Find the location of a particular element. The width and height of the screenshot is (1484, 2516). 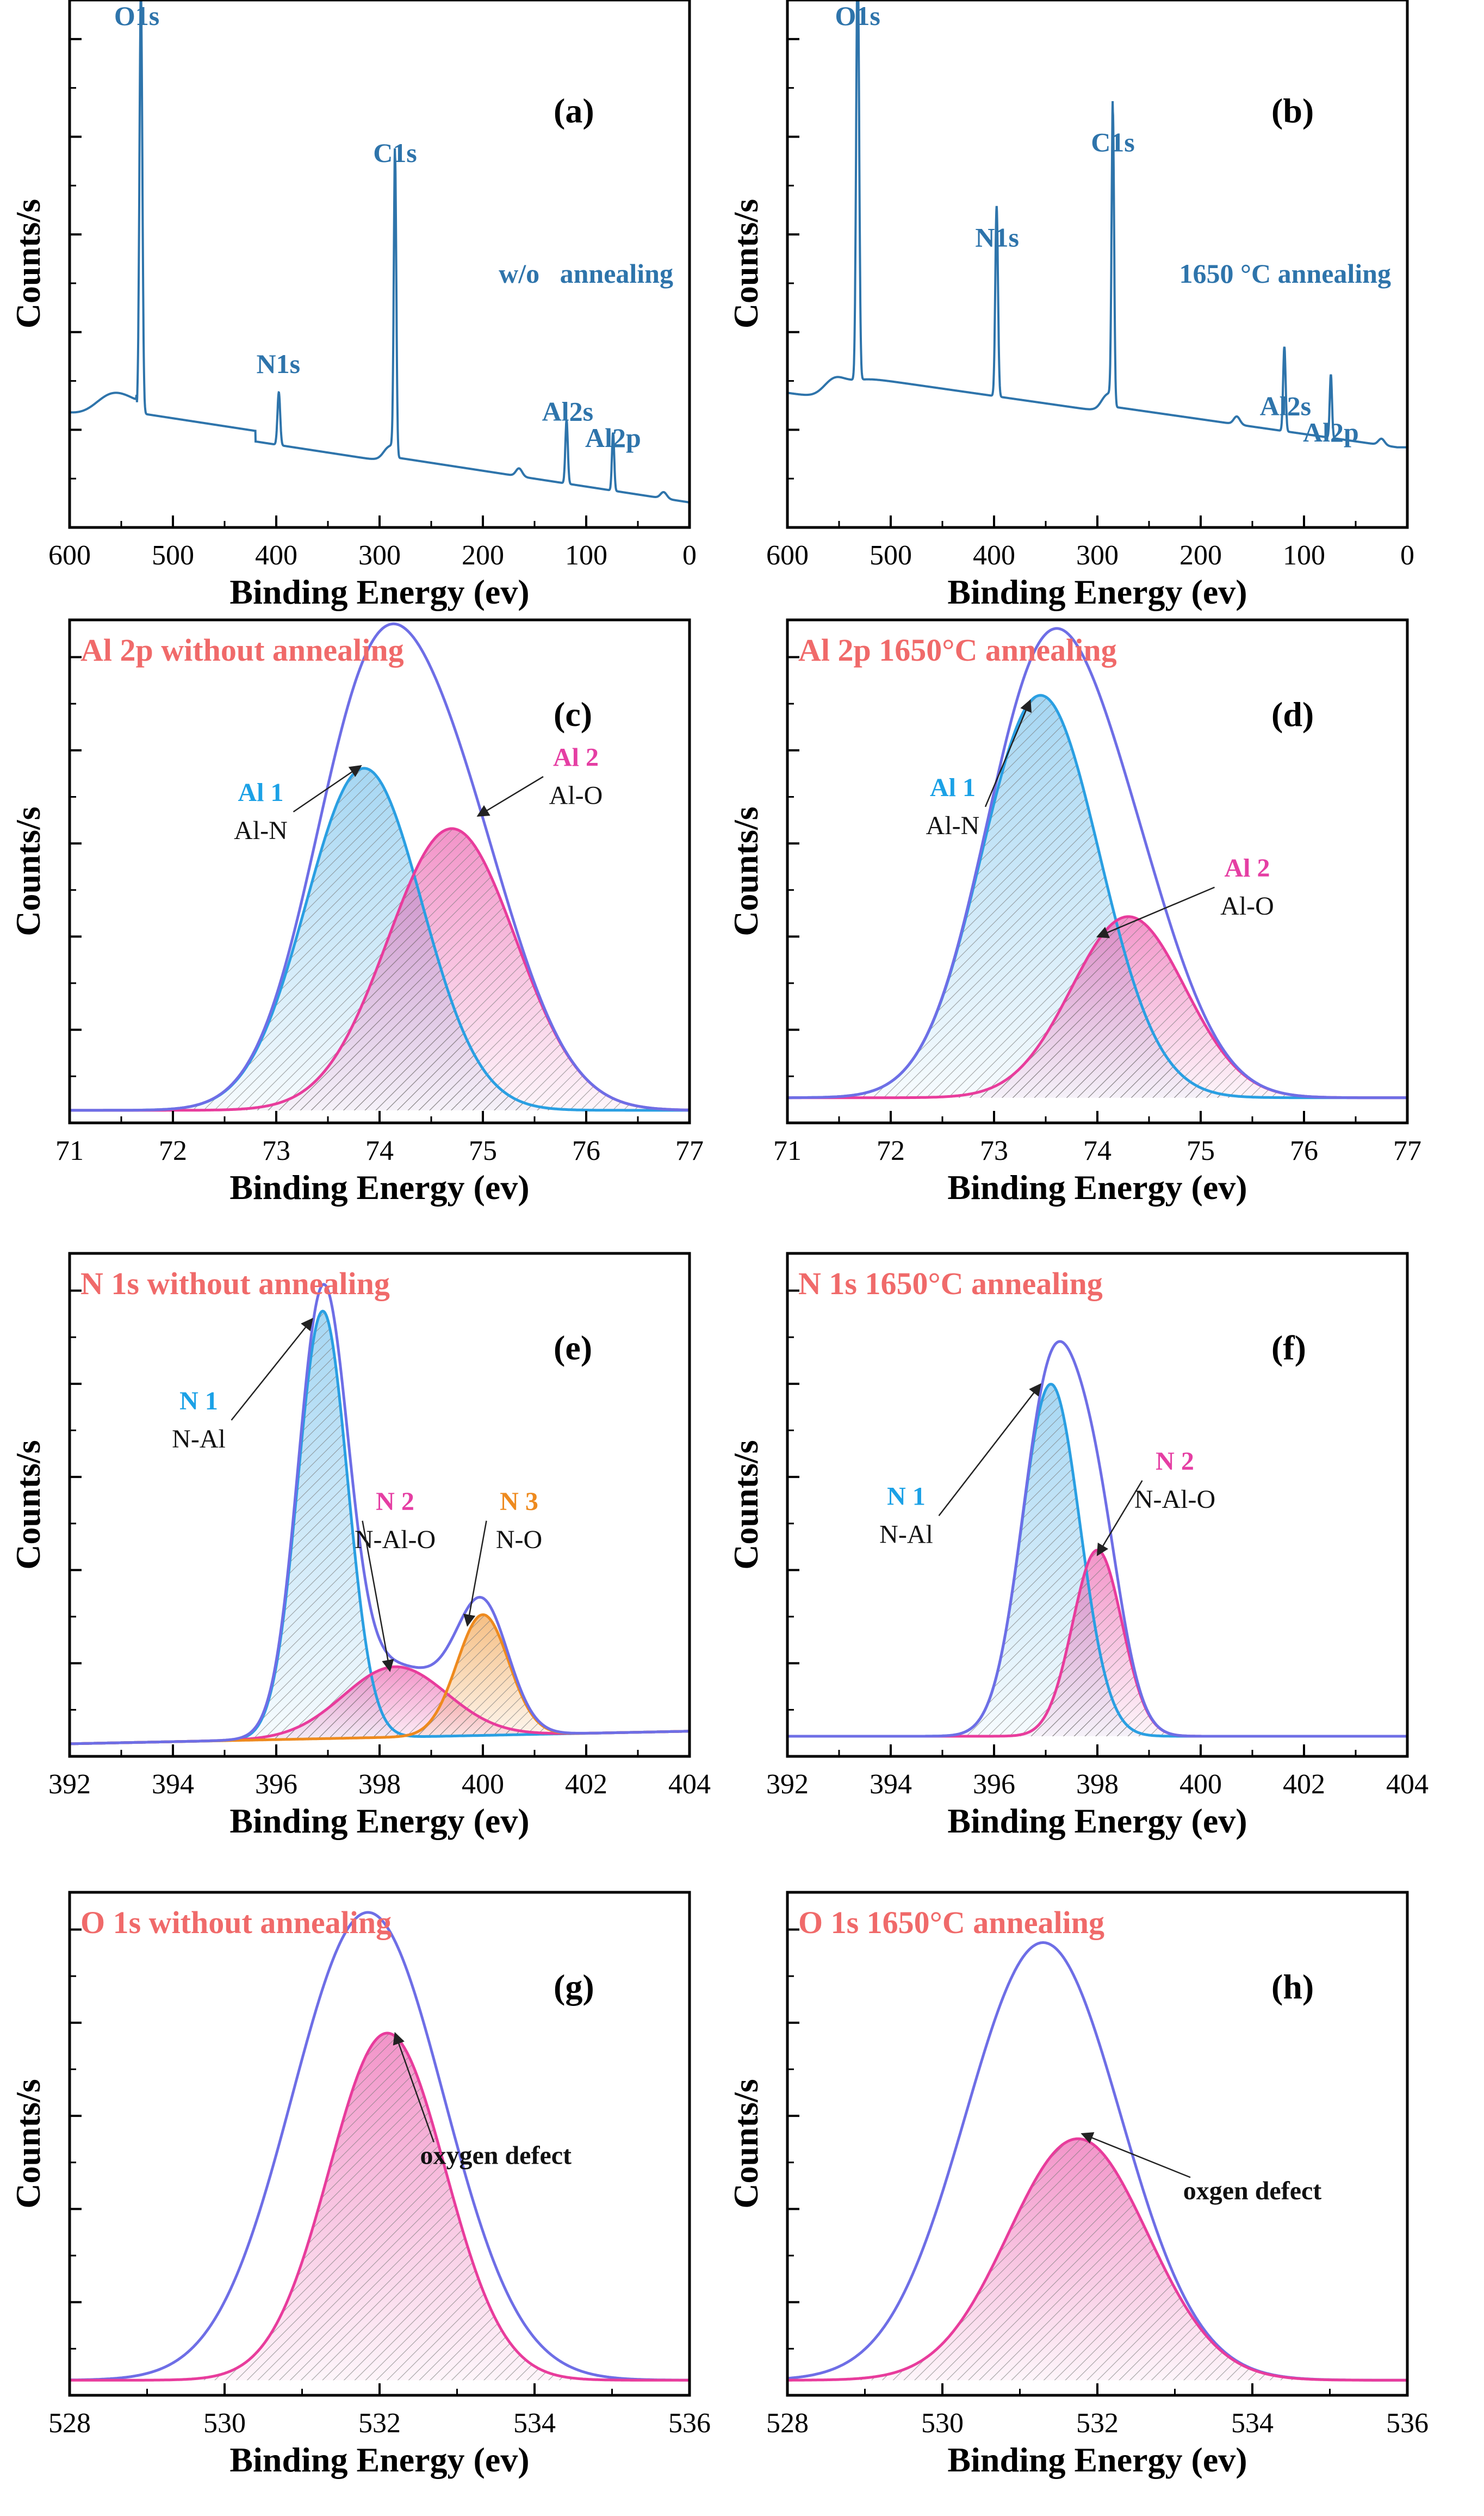

region-title: Al 2p without annealing is located at coordinates (242, 650).